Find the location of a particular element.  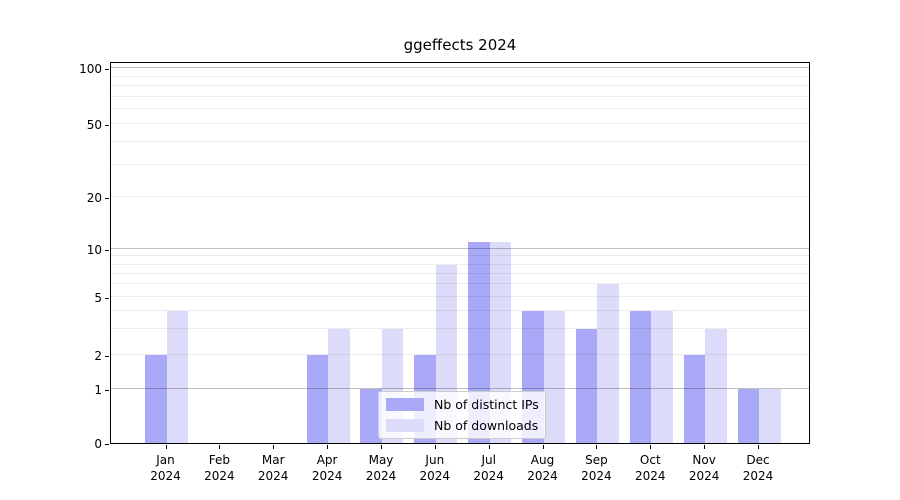

y-tick-label-1: 1 is located at coordinates (98, 389).